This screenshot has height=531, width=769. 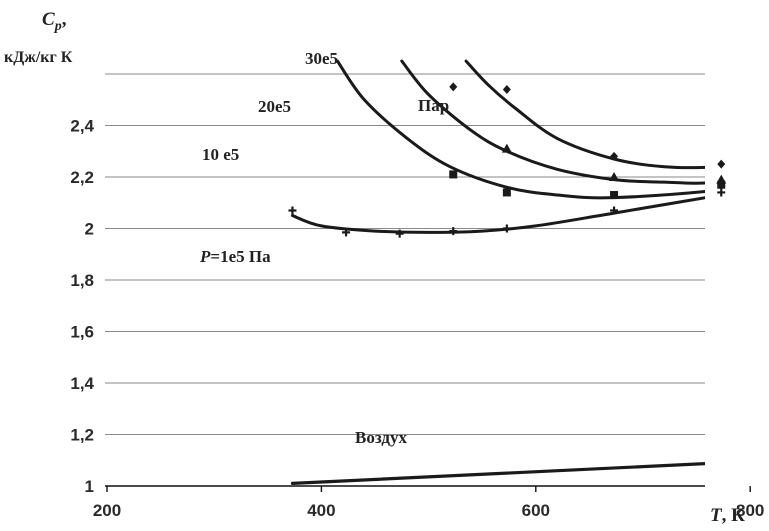 What do you see at coordinates (107, 510) in the screenshot?
I see `x-tick-label: 200` at bounding box center [107, 510].